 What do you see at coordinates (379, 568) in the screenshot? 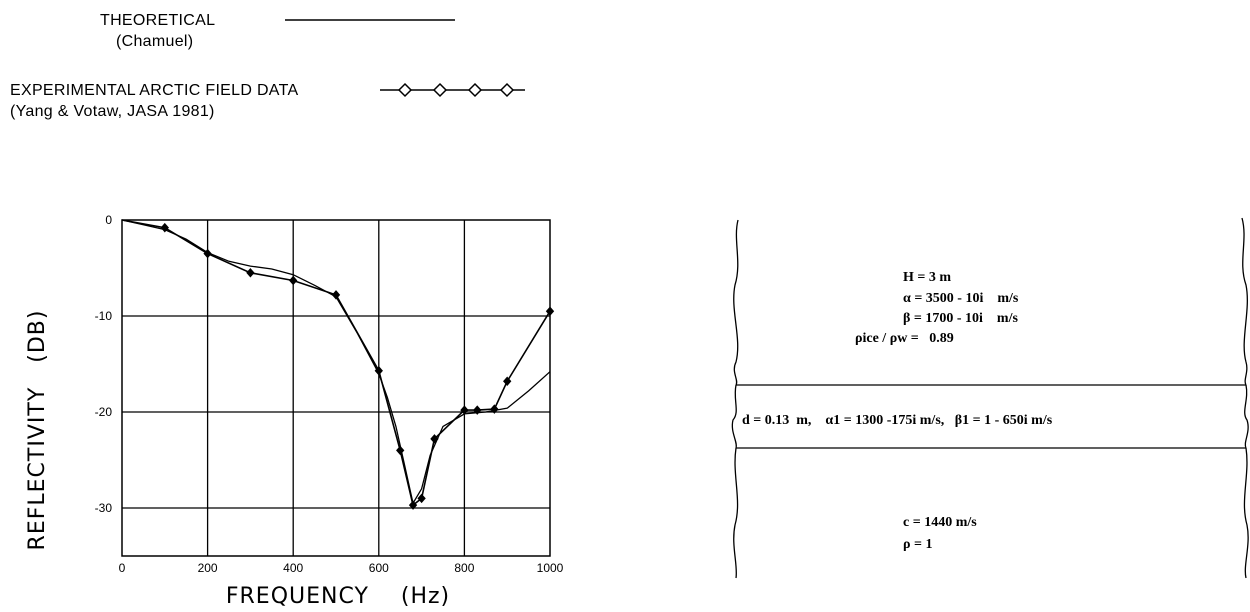
I see `x-tick-label: 600` at bounding box center [379, 568].